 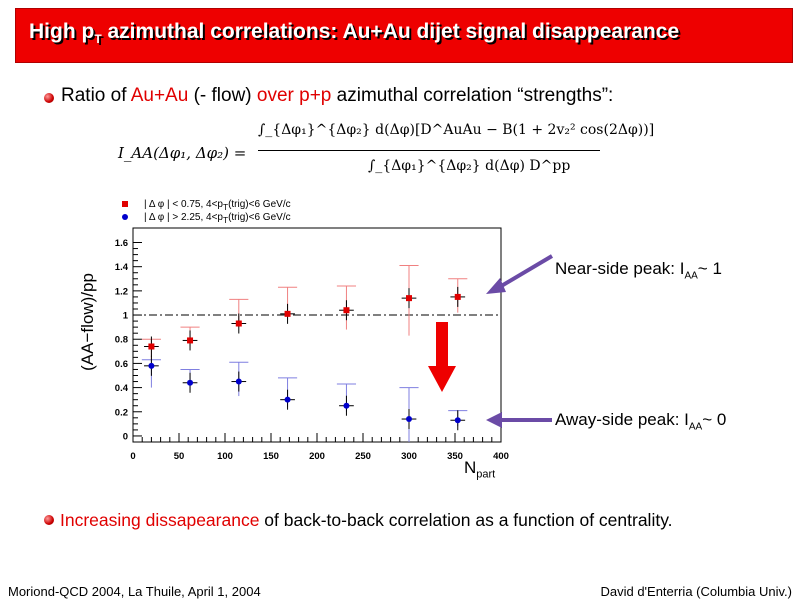 I want to click on footer-author: David d'Enterria (Columbia Univ.), so click(x=696, y=591).